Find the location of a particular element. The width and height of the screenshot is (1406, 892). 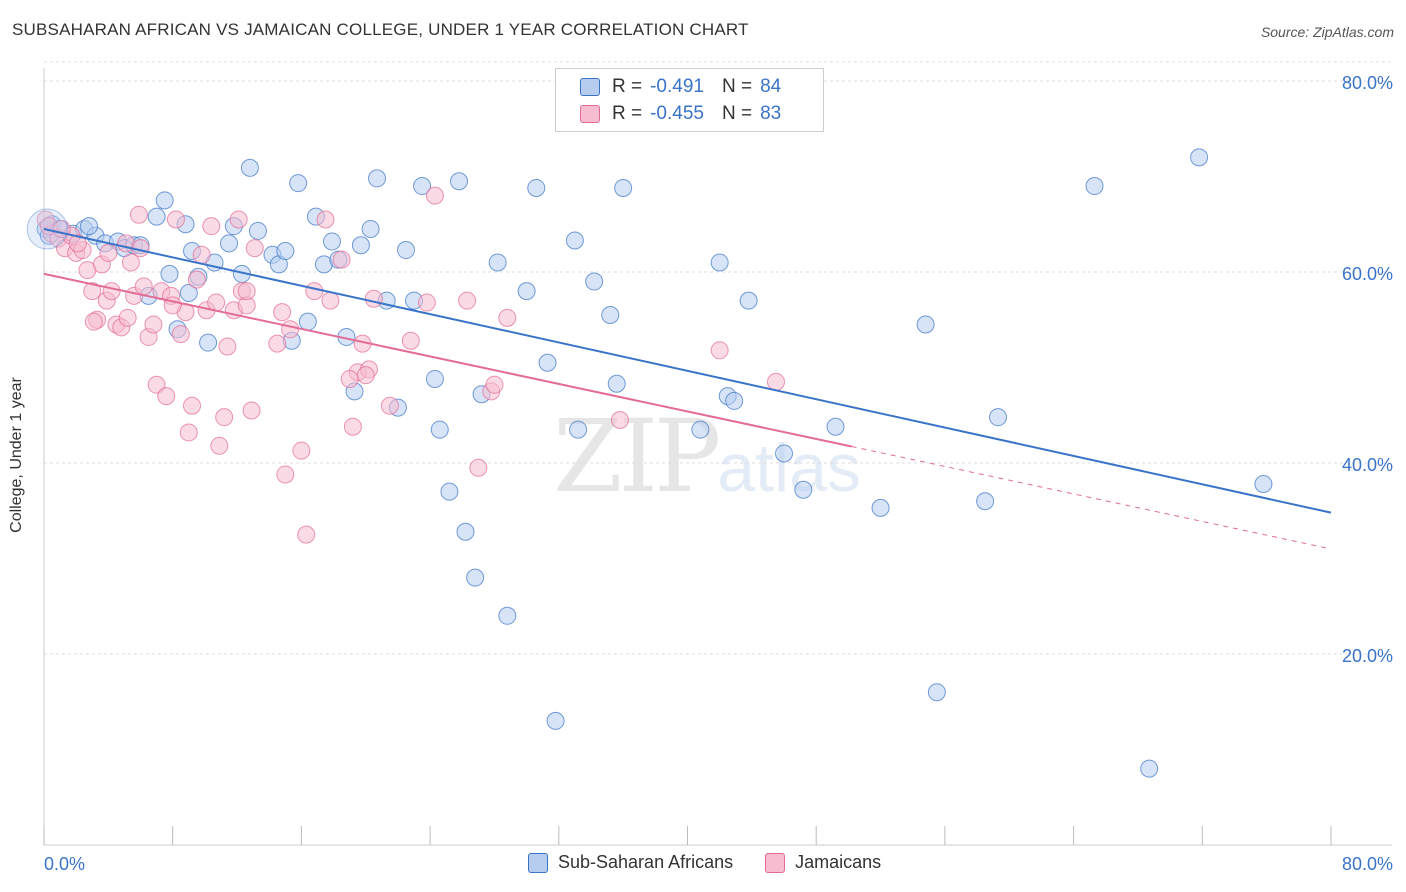

legend-label: Sub-Saharan Africans is located at coordinates (646, 862).